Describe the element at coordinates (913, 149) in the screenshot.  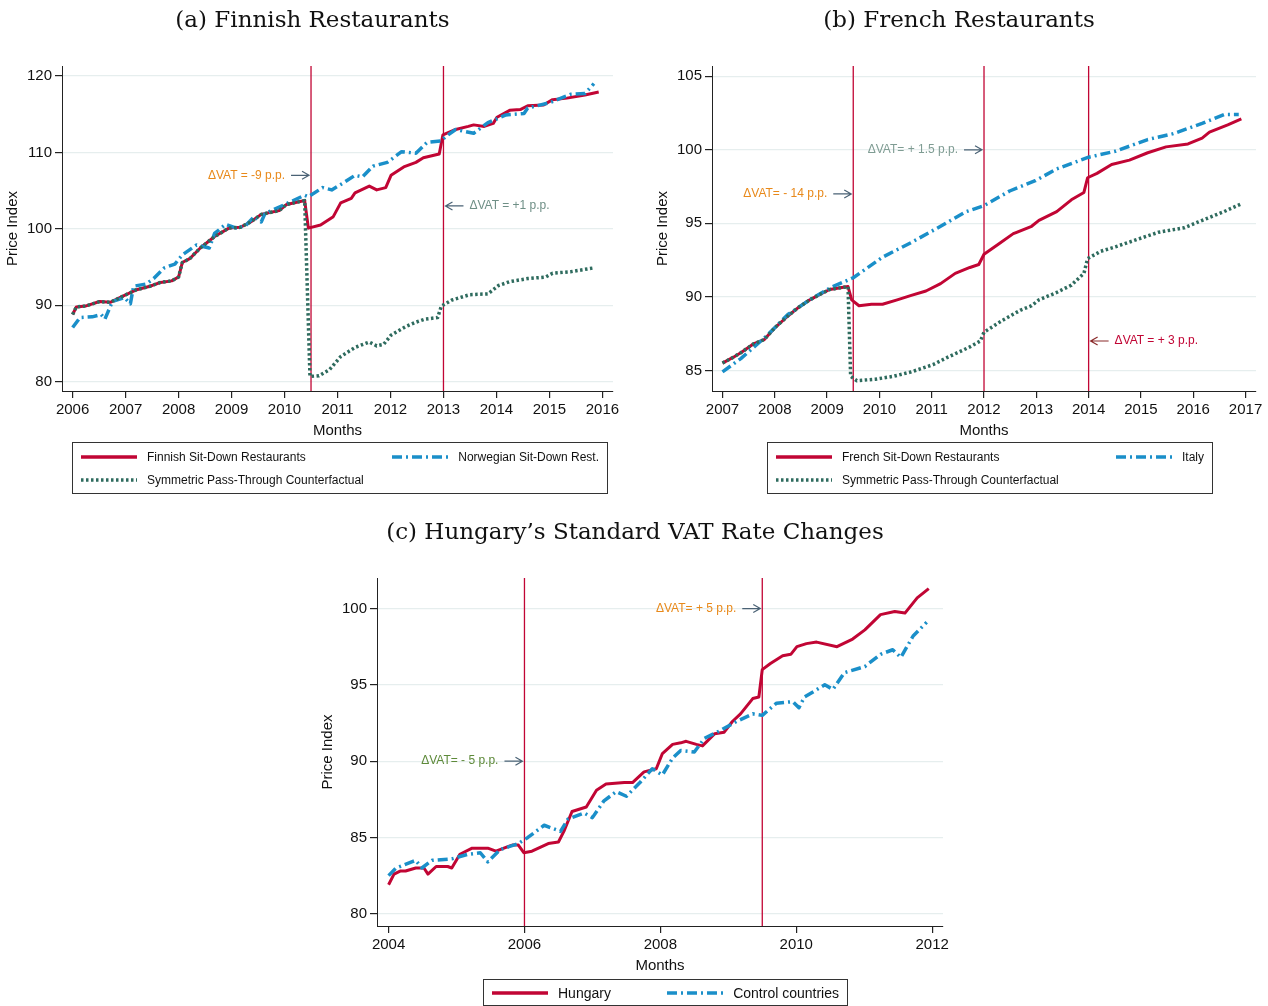
I see `annotation: ΔVAT= + 1.5 p.p.` at that location.